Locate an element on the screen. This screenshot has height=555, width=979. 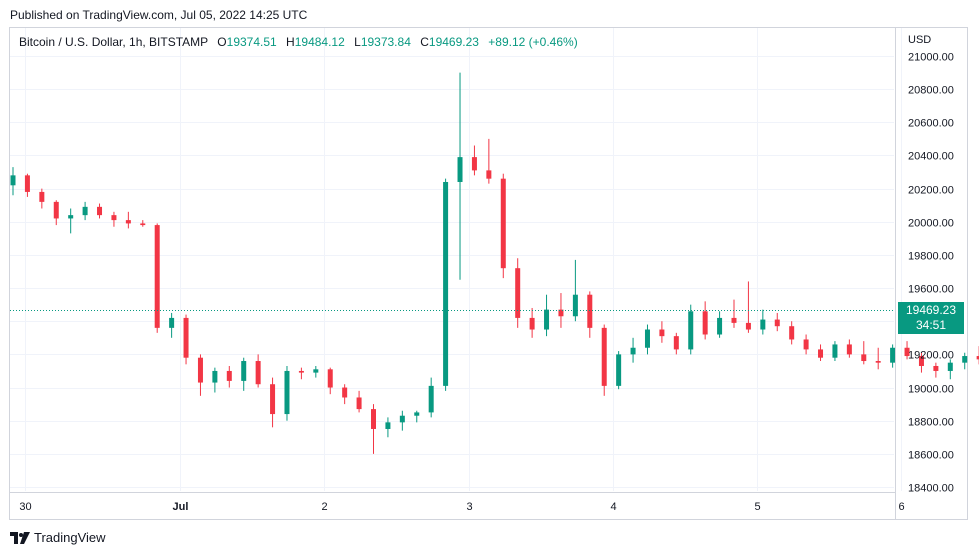
legend-close-key: C is located at coordinates (424, 42).